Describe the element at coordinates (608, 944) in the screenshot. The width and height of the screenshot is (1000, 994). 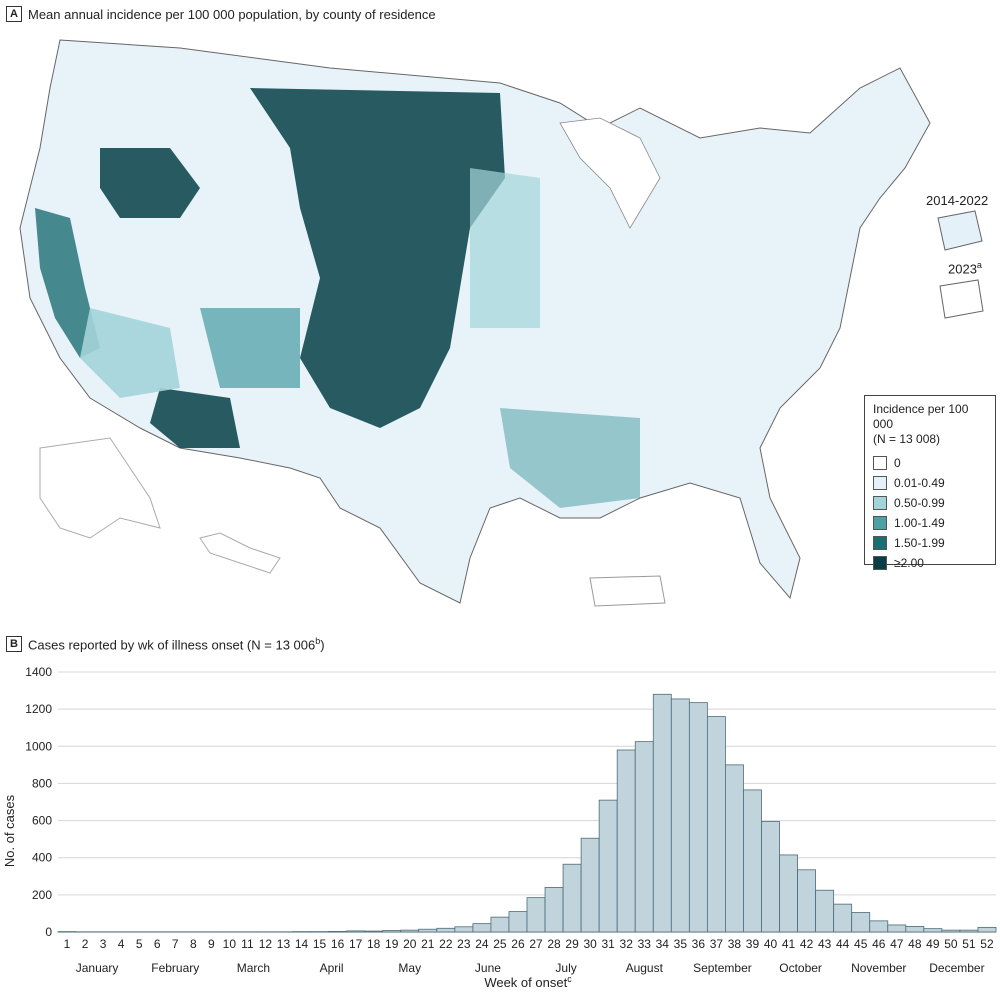
I see `x-tick-label: 31` at that location.